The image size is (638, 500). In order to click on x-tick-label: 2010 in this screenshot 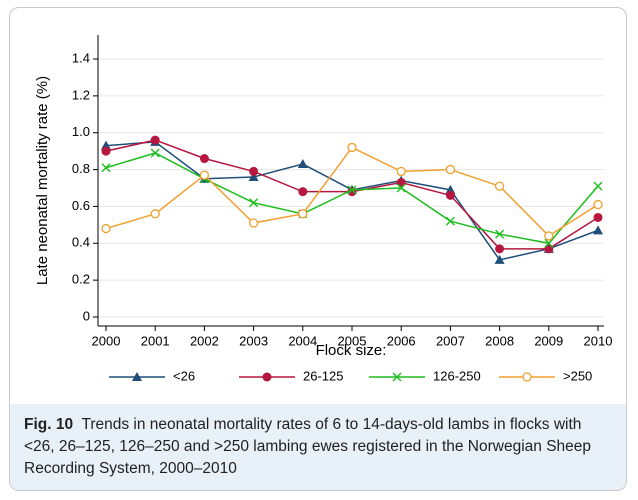, I will do `click(598, 340)`.